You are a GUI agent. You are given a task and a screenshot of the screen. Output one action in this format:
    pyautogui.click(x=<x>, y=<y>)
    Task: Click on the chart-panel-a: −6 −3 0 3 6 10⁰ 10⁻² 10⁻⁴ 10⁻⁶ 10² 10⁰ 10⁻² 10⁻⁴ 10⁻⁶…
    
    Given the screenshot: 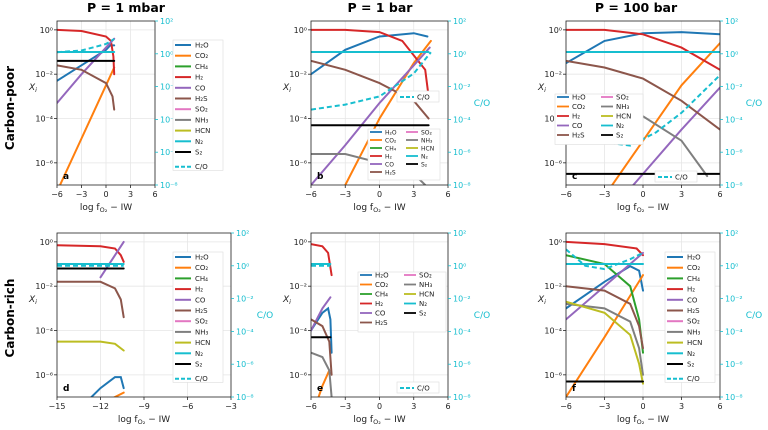 What is the action you would take?
    pyautogui.click(x=126, y=115)
    